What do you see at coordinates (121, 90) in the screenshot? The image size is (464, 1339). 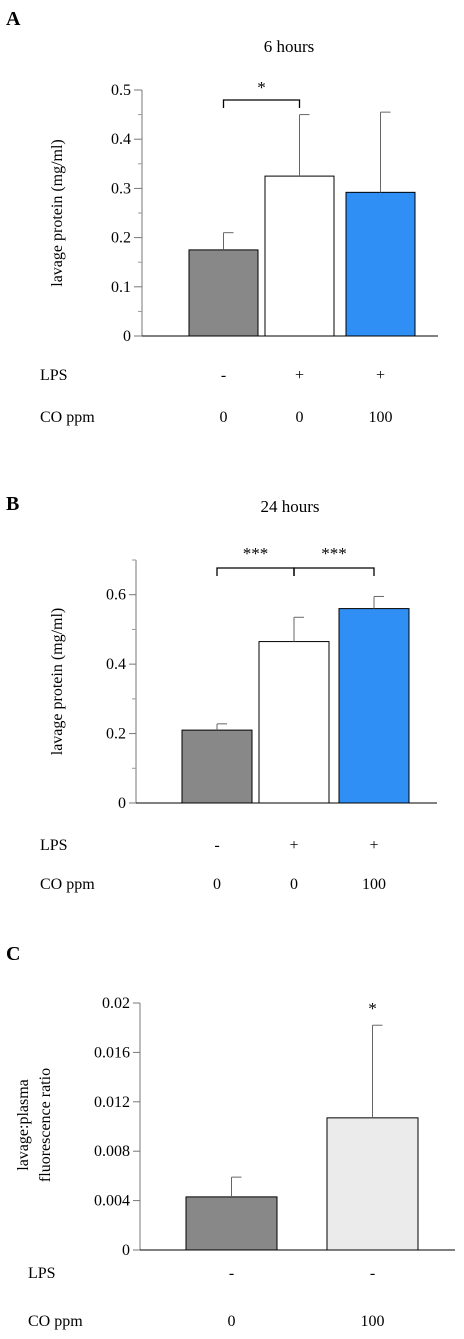 I see `y-tick-label: 0.5` at bounding box center [121, 90].